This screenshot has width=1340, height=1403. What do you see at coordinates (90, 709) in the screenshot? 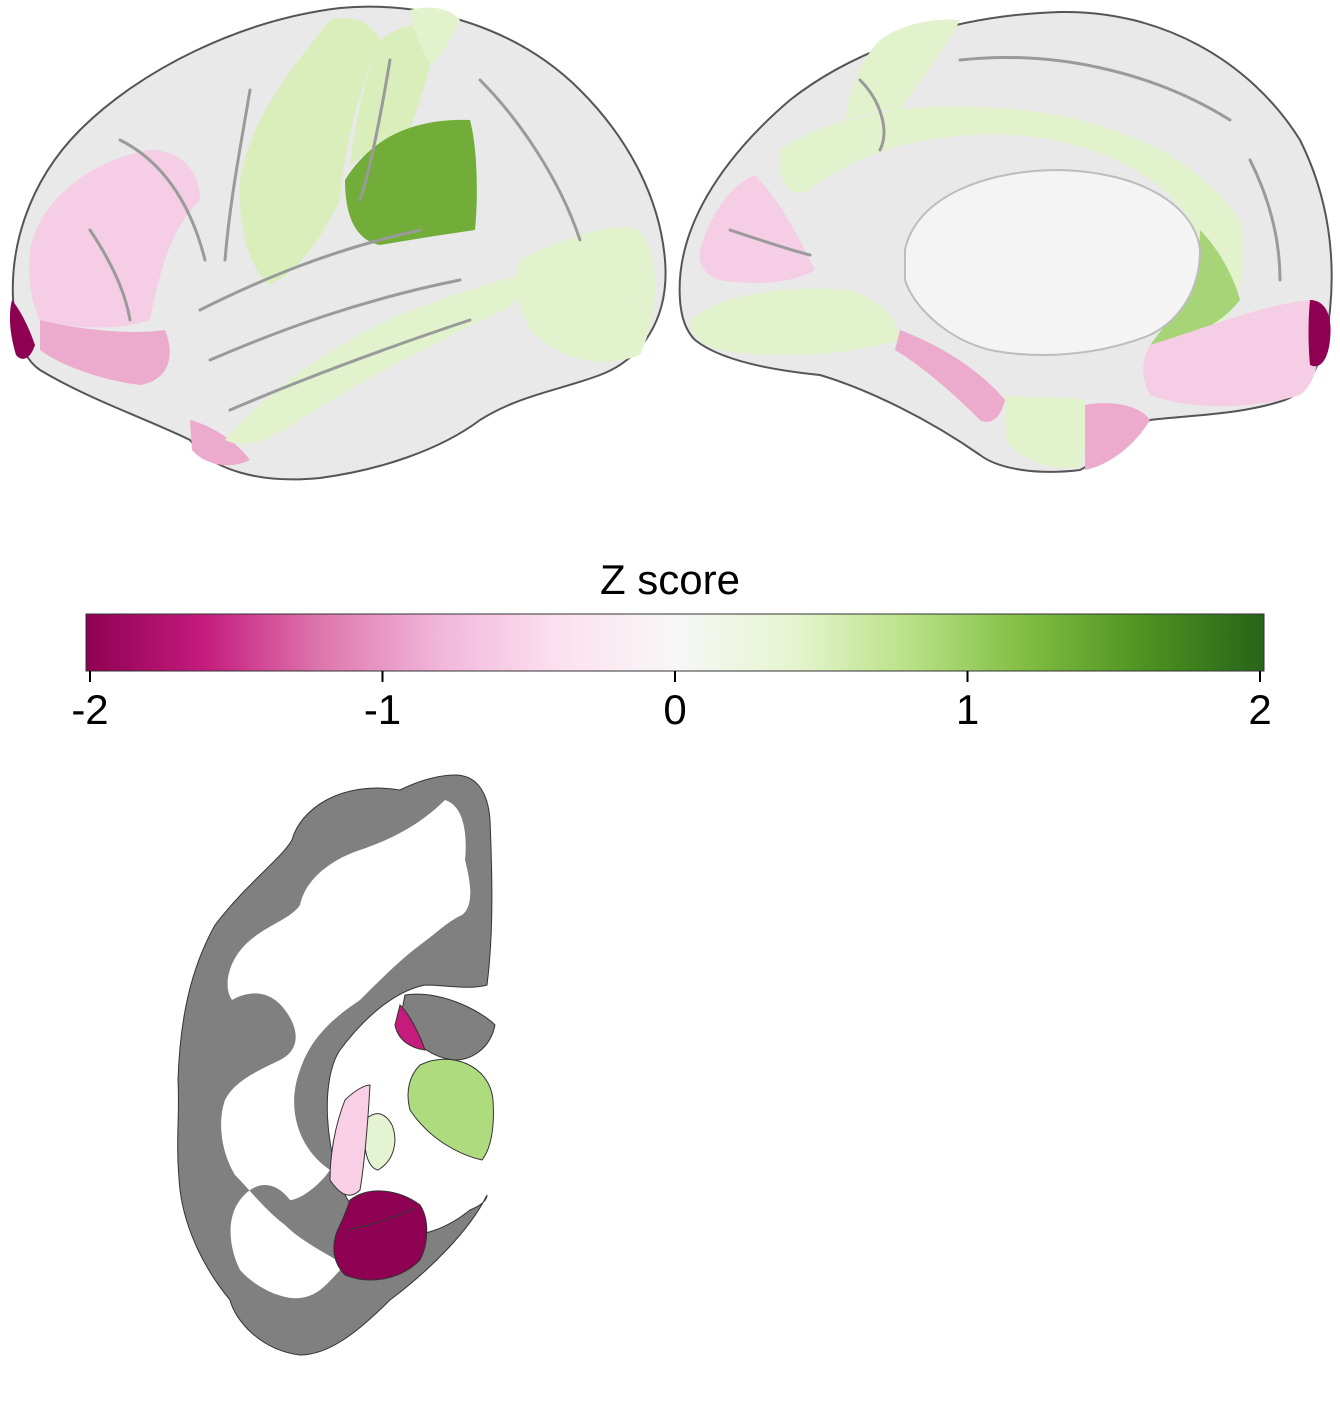
I see `colorbar-tick-label: -2` at bounding box center [90, 709].